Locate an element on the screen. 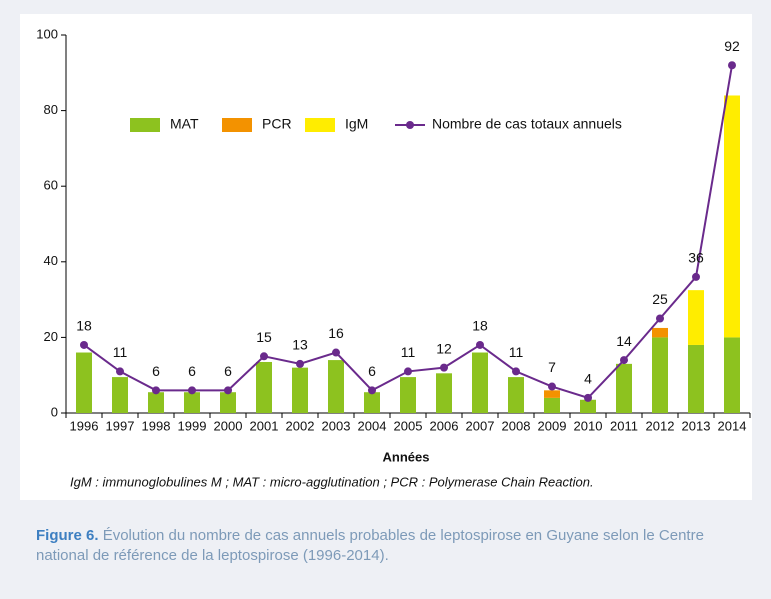 The image size is (771, 599). legend-label: MAT is located at coordinates (184, 124).